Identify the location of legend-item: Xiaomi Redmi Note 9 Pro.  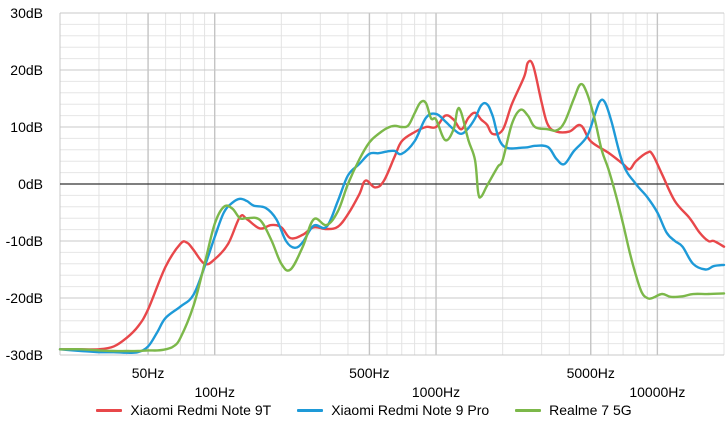
(393, 410).